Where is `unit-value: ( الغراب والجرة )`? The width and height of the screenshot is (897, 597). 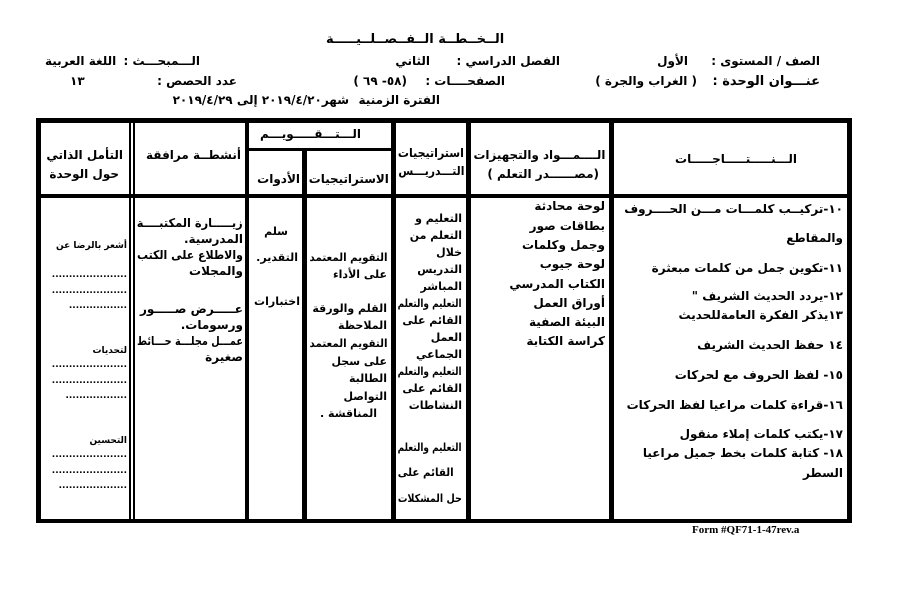 unit-value: ( الغراب والجرة ) is located at coordinates (646, 81).